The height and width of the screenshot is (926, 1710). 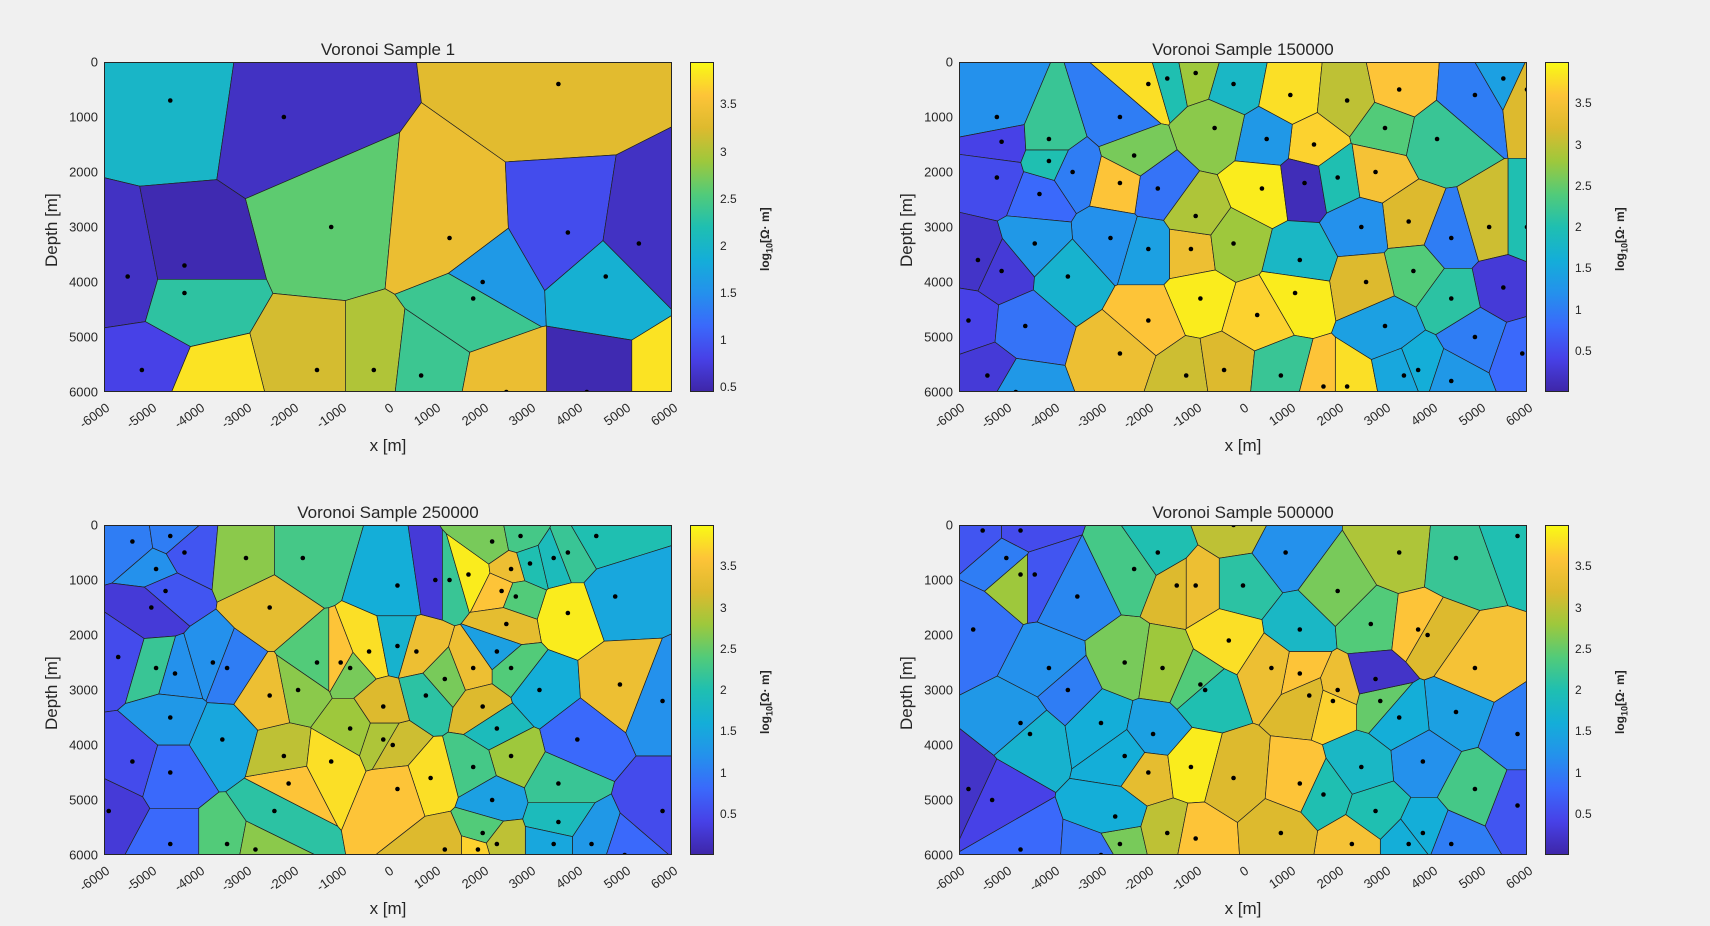 What do you see at coordinates (765, 688) in the screenshot?
I see `colorbar-label-unit: [Ω· m]` at bounding box center [765, 688].